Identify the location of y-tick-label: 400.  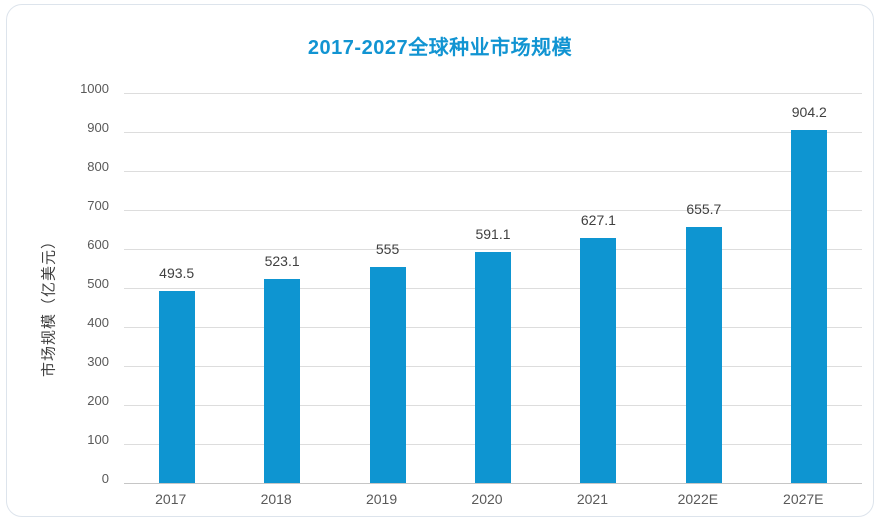
(98, 322).